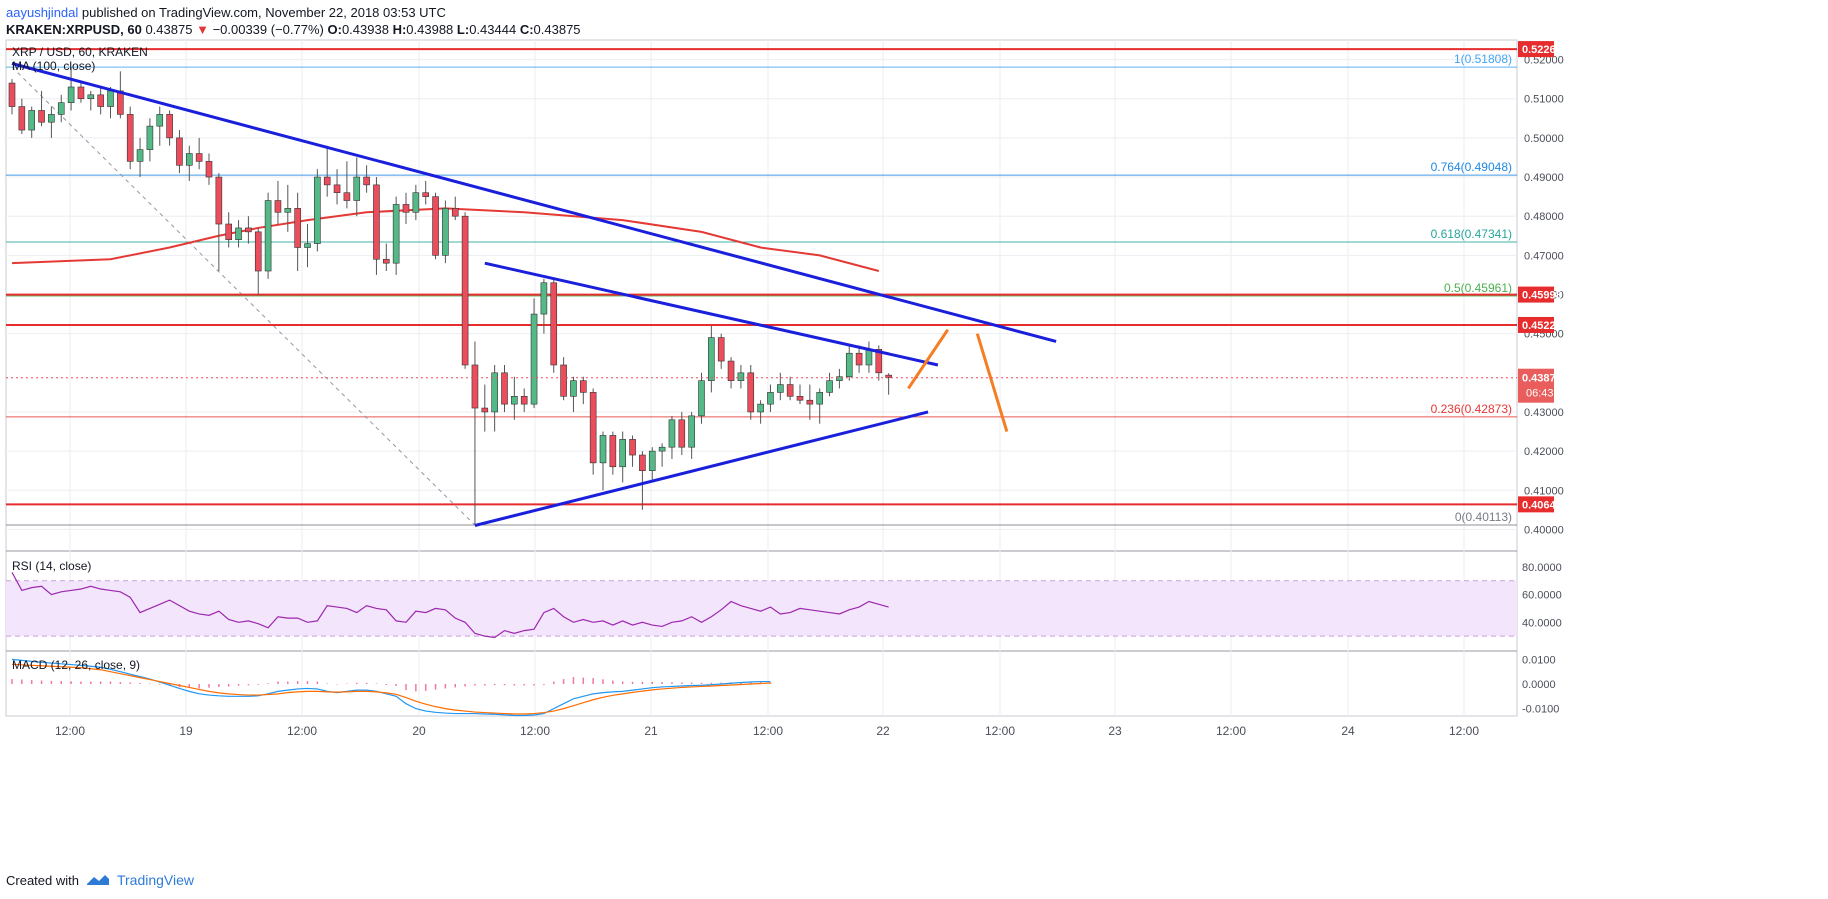 The height and width of the screenshot is (899, 1828). Describe the element at coordinates (1542, 596) in the screenshot. I see `rsi-tick-label: 60.0000` at that location.